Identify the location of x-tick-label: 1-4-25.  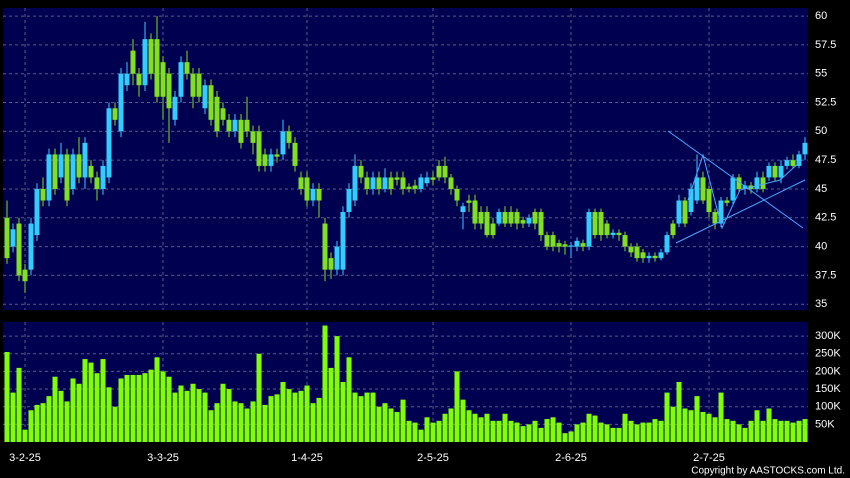
(307, 458).